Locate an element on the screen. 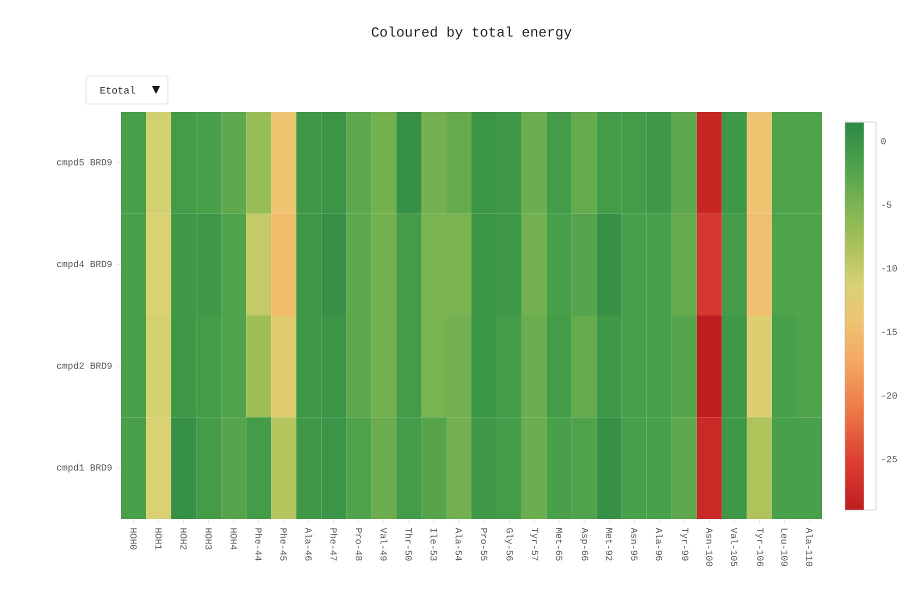  y-tick-label: cmpd4 BRD9 is located at coordinates (84, 264).